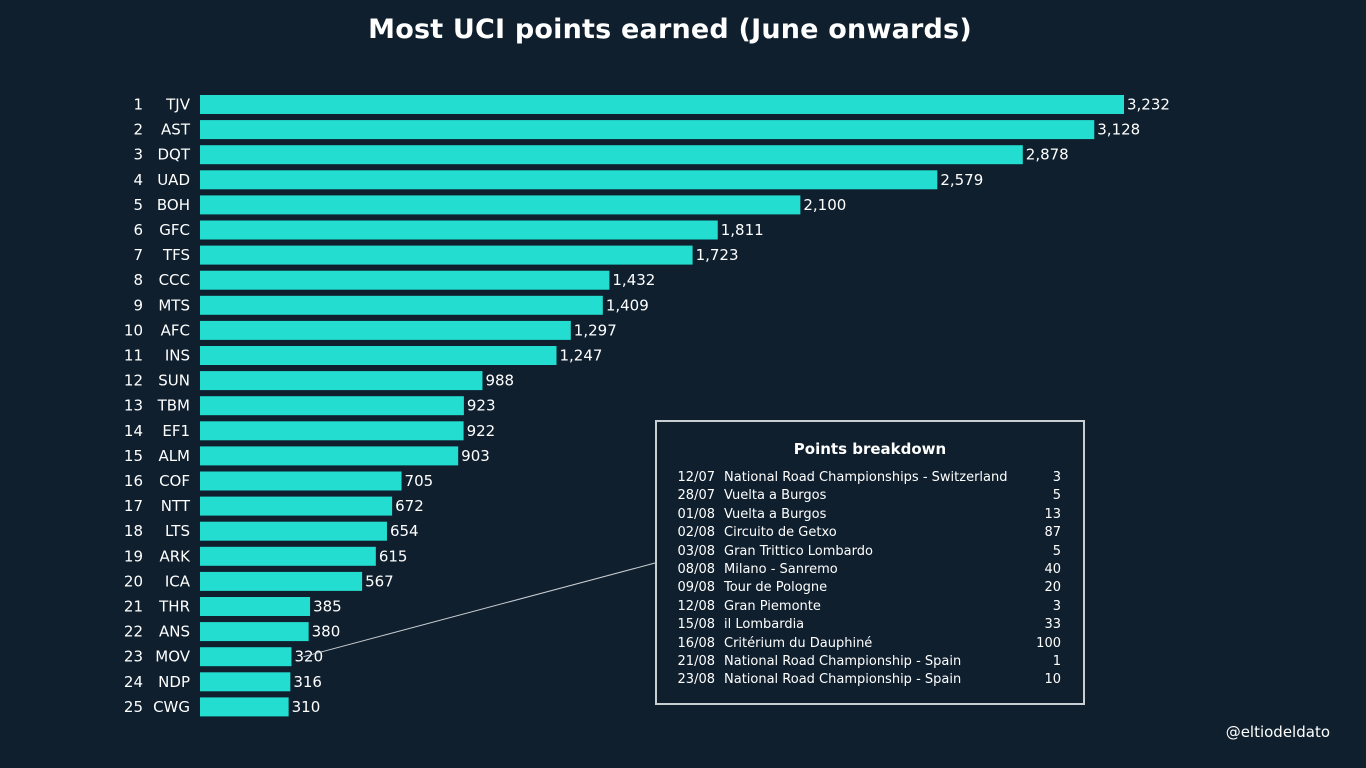  What do you see at coordinates (481, 431) in the screenshot?
I see `value-label: 922` at bounding box center [481, 431].